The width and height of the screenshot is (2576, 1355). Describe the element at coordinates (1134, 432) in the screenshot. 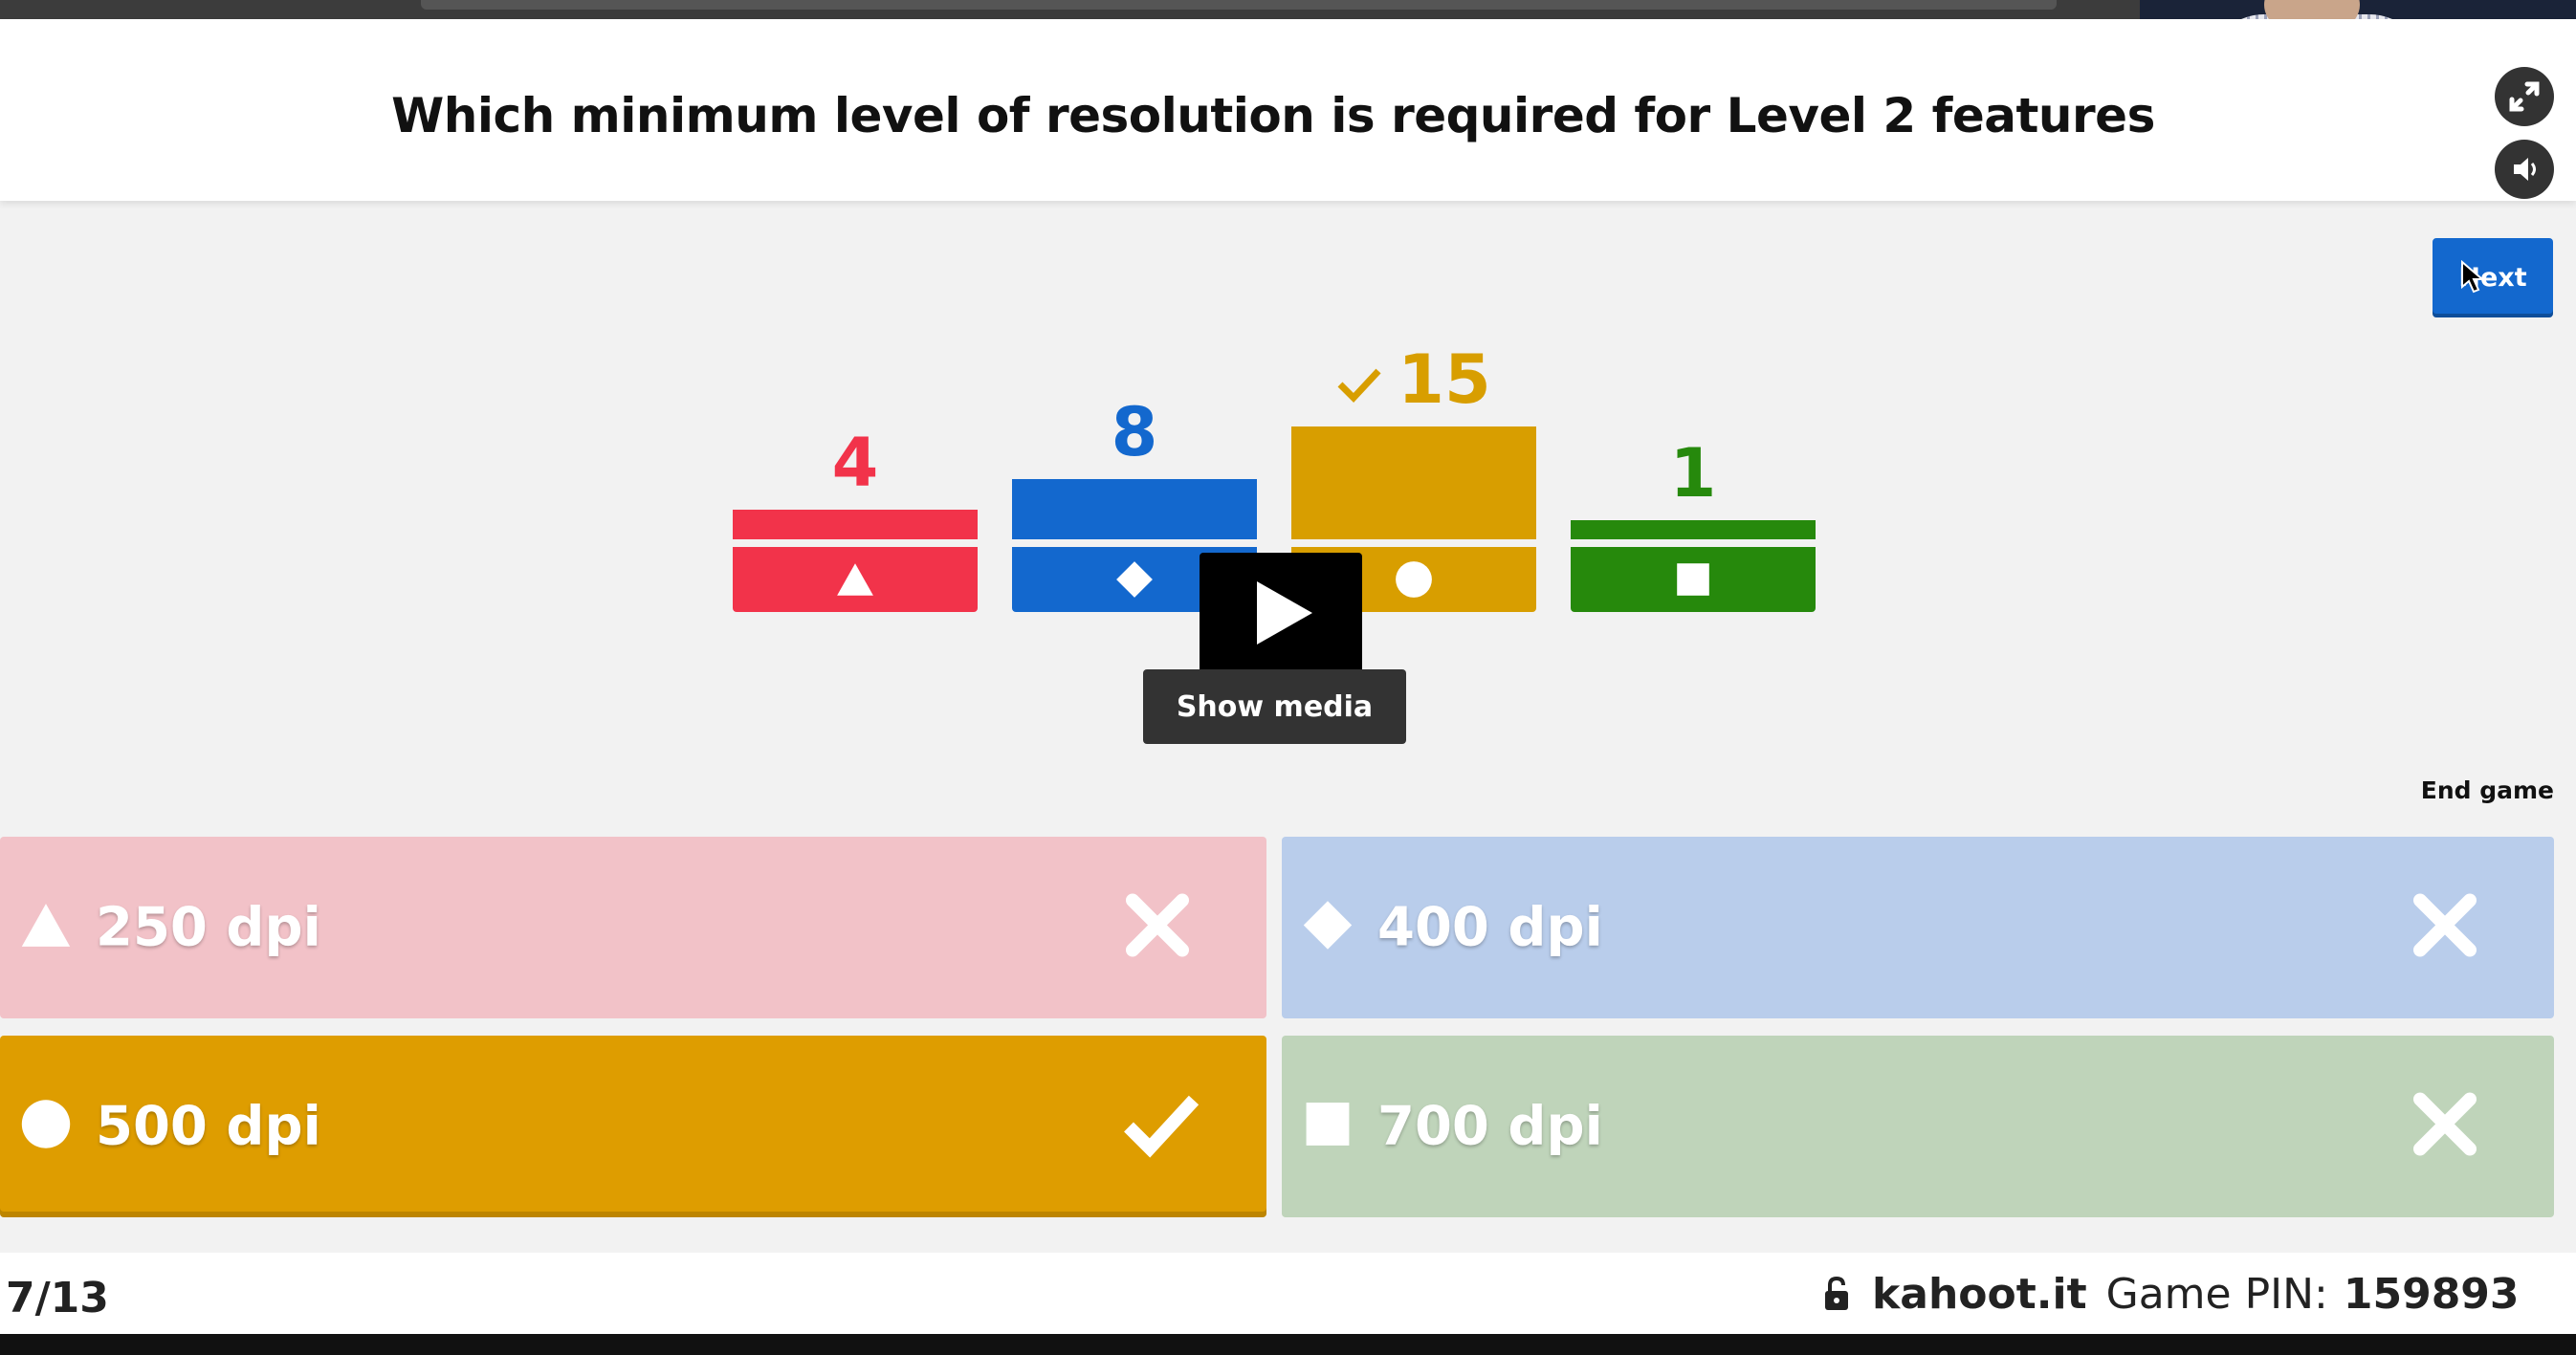

I see `result-count: 8` at that location.